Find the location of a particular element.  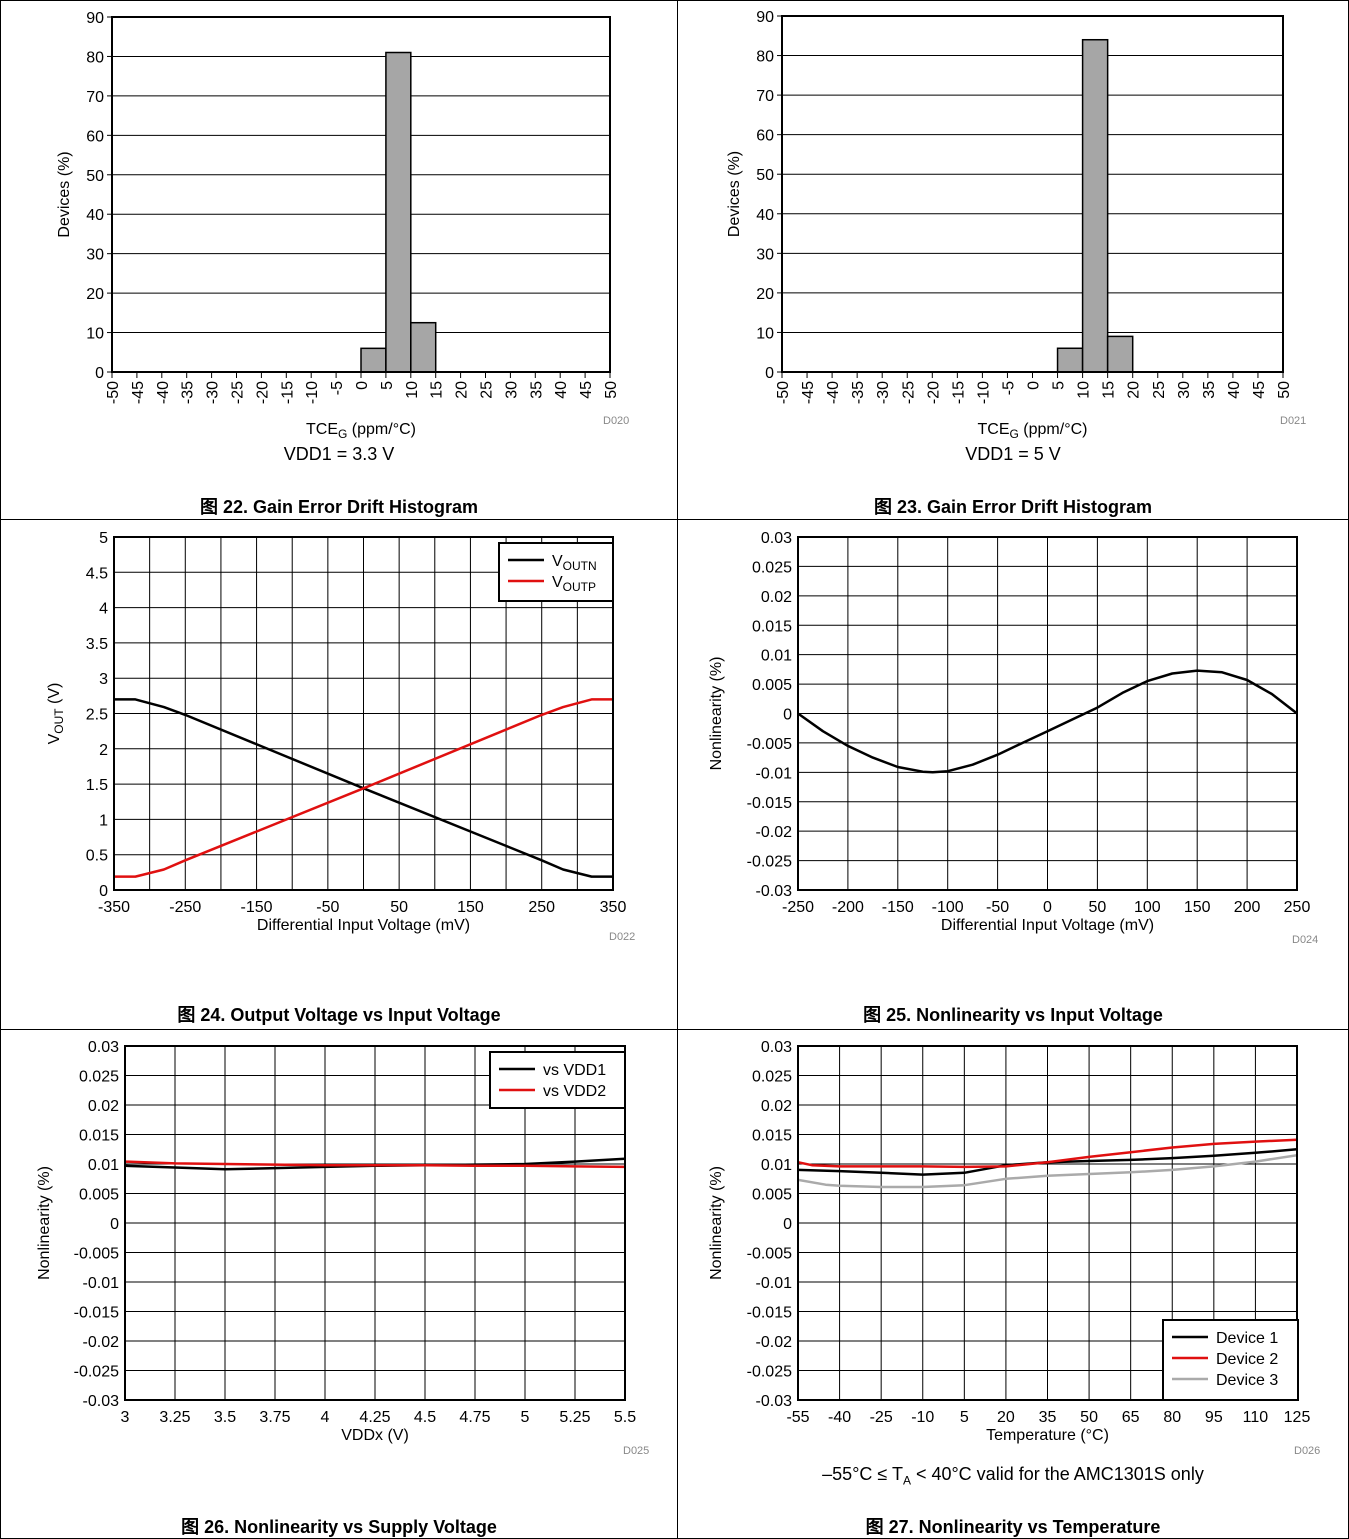

x-tick-label: 5.25 is located at coordinates (574, 1417).